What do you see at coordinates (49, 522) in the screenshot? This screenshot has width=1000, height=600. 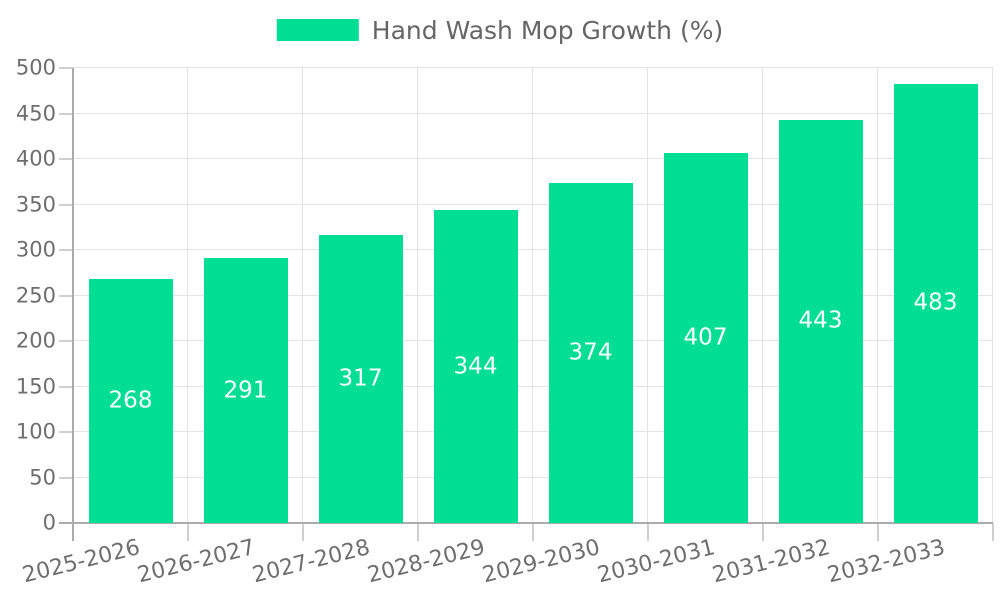 I see `y-tick-label: 0` at bounding box center [49, 522].